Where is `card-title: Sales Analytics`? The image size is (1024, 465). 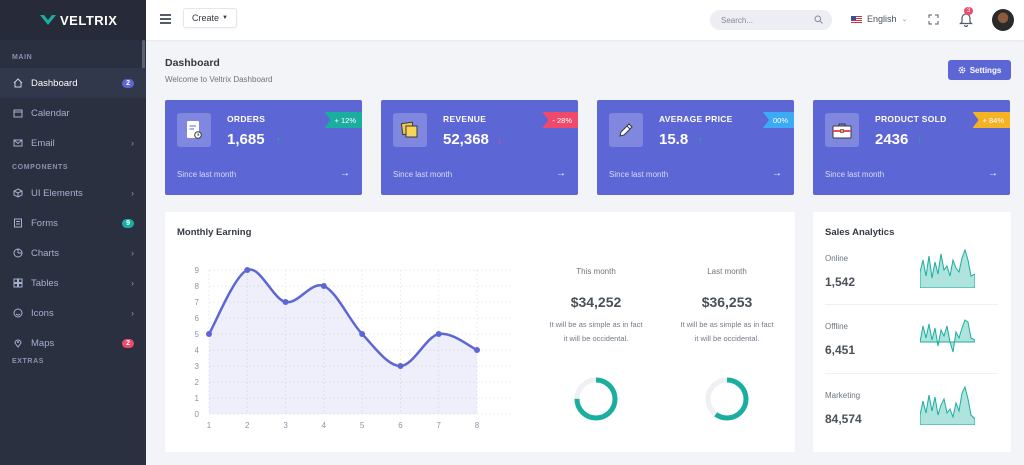
card-title: Sales Analytics is located at coordinates (860, 232).